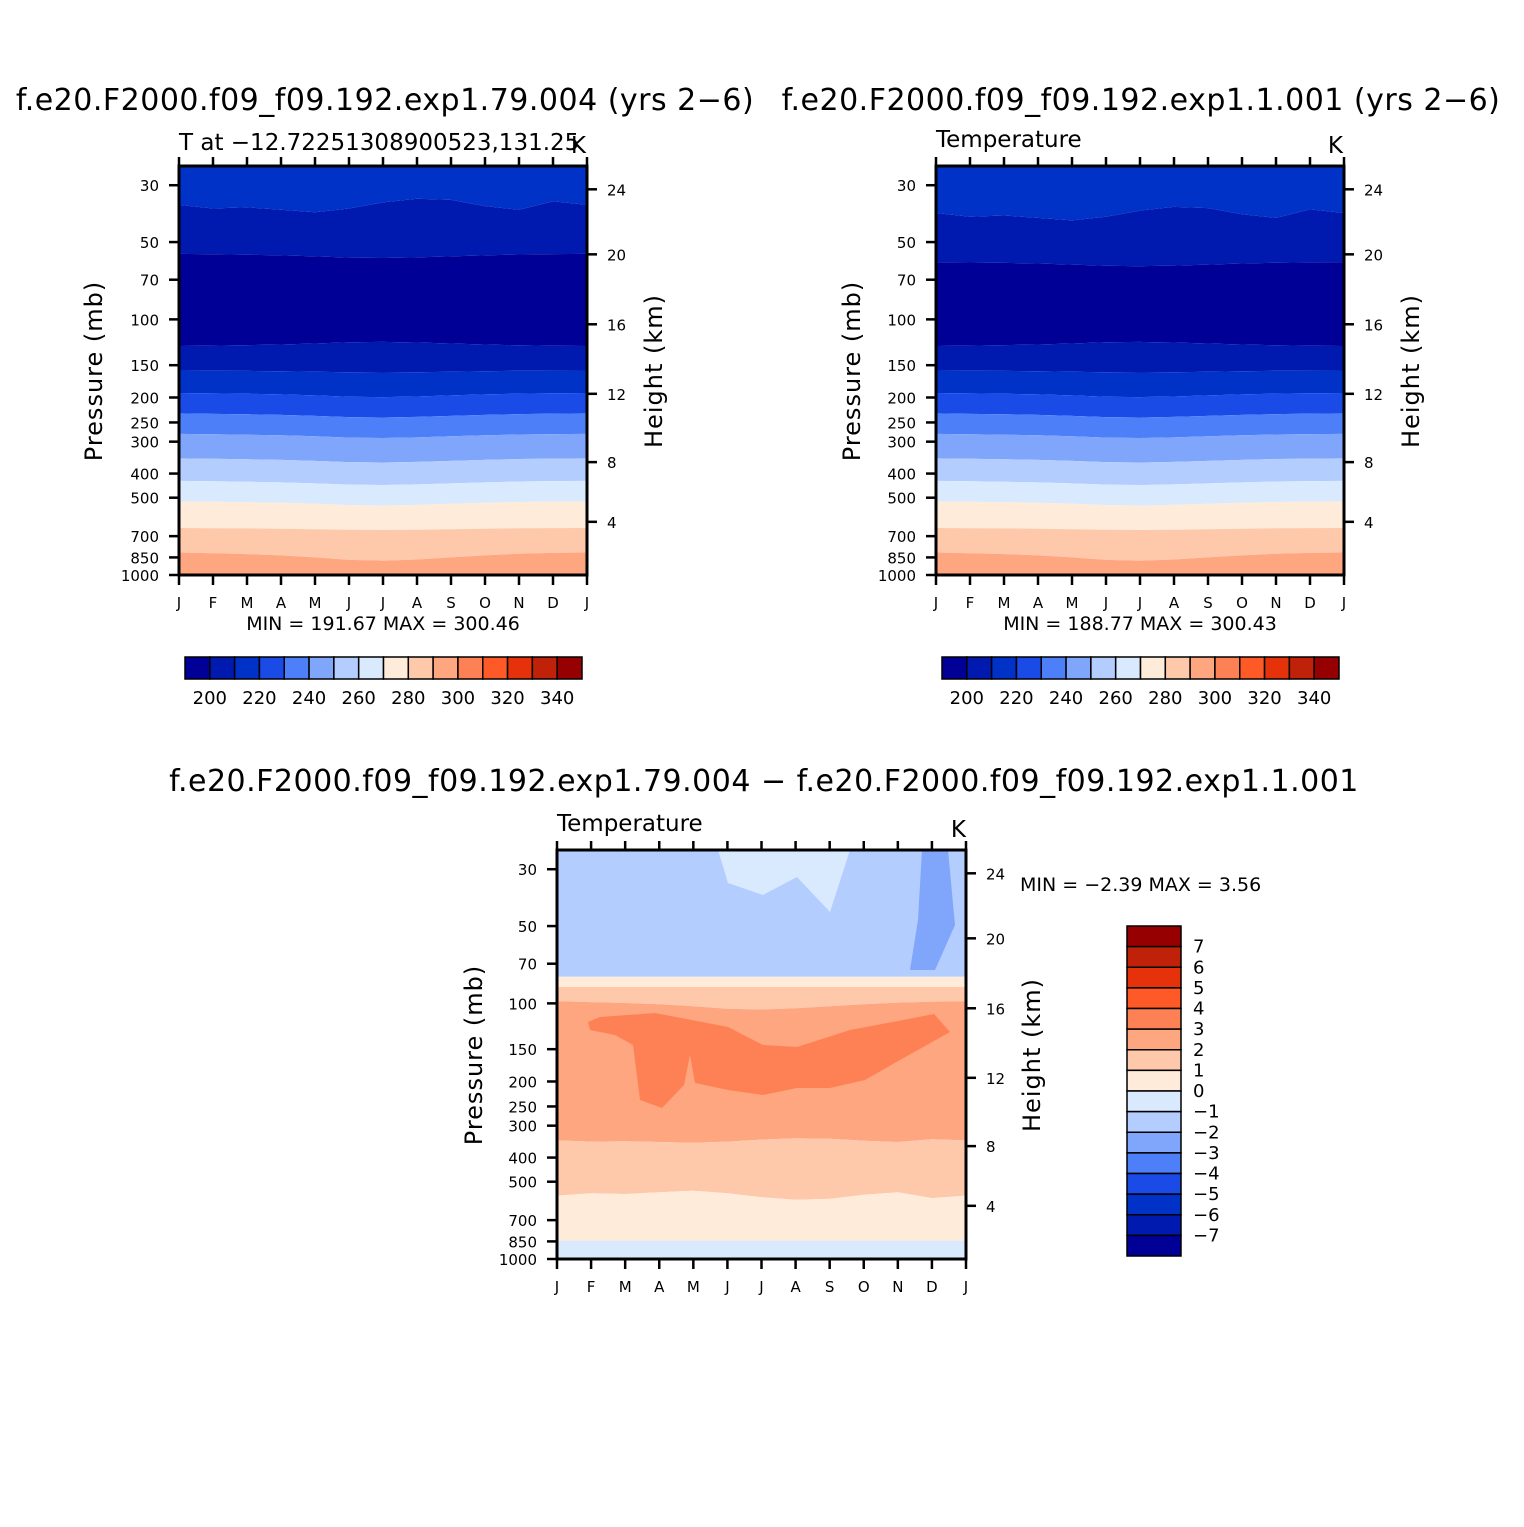  What do you see at coordinates (1206, 1174) in the screenshot?
I see `colorbar-label: −4` at bounding box center [1206, 1174].